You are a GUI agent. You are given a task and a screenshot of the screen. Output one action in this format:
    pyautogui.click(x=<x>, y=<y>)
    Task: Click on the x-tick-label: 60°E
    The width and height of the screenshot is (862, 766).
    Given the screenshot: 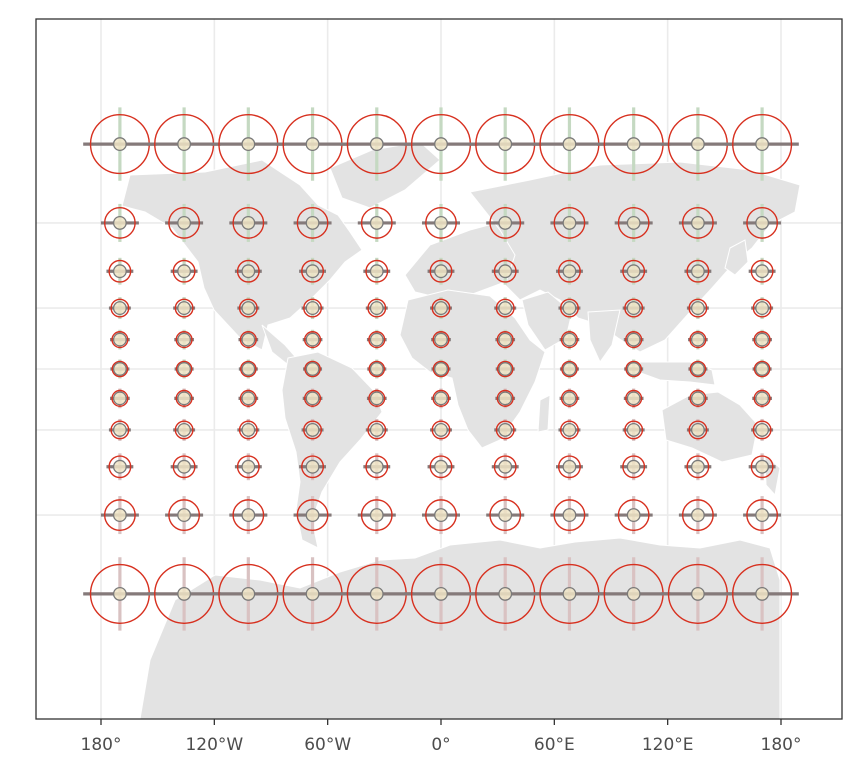 What is the action you would take?
    pyautogui.click(x=554, y=745)
    